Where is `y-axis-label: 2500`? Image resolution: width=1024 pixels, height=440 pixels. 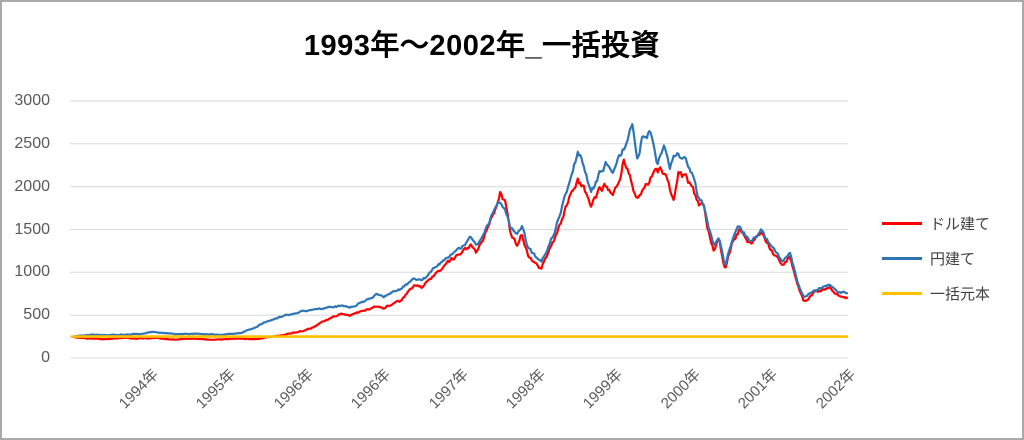
y-axis-label: 2500 is located at coordinates (32, 143).